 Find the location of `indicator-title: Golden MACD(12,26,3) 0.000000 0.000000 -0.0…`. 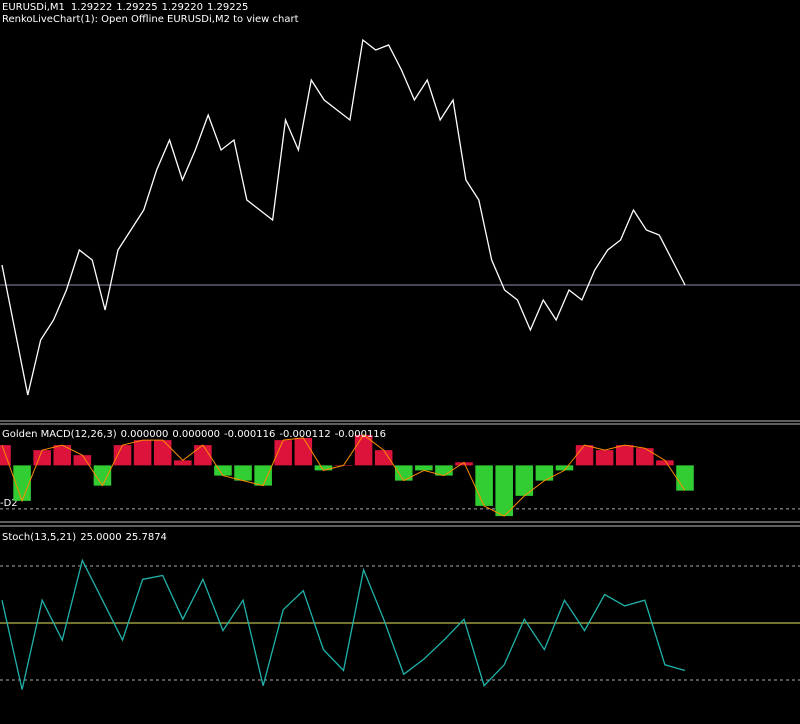

indicator-title: Golden MACD(12,26,3) 0.000000 0.000000 -0.0… is located at coordinates (194, 434).